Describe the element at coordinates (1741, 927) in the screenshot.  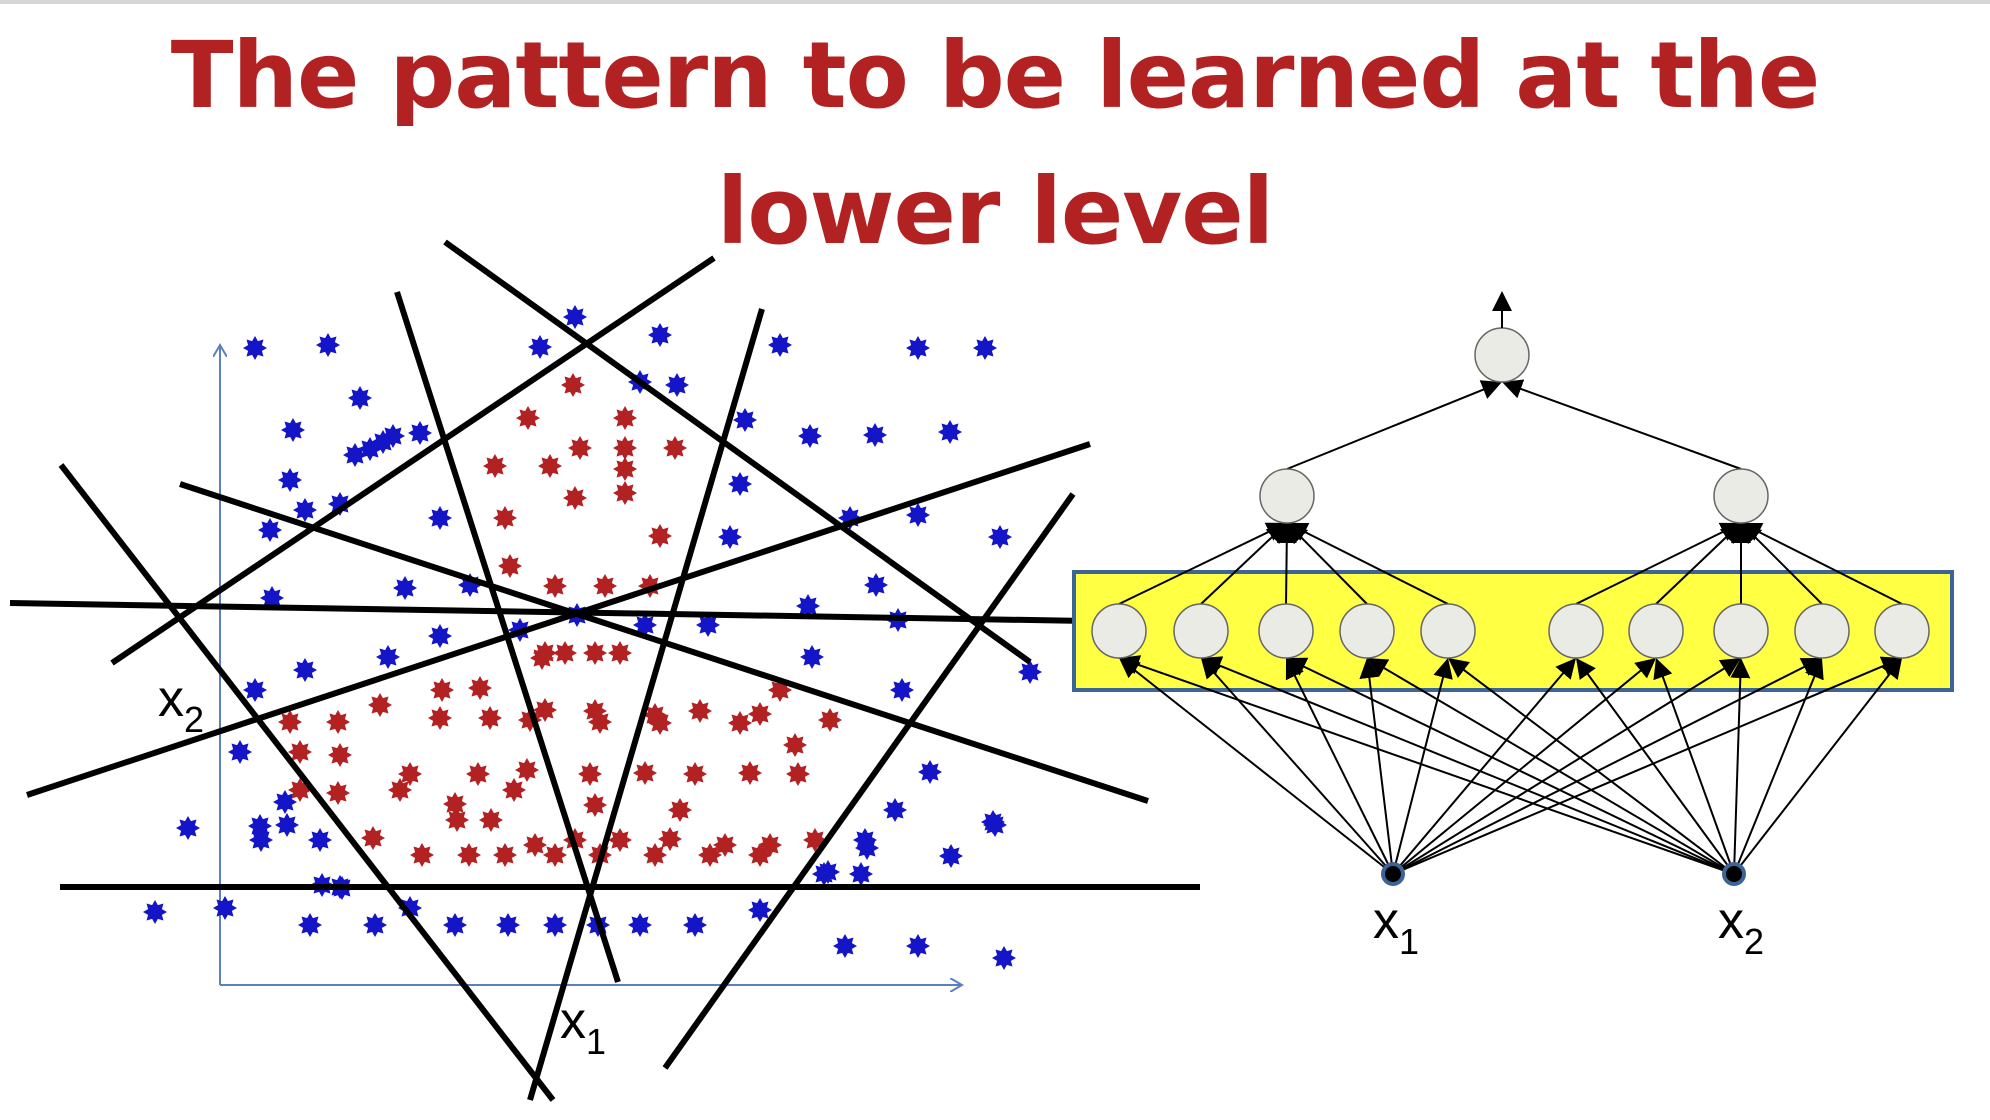
I see `input-label-x2: x2` at that location.